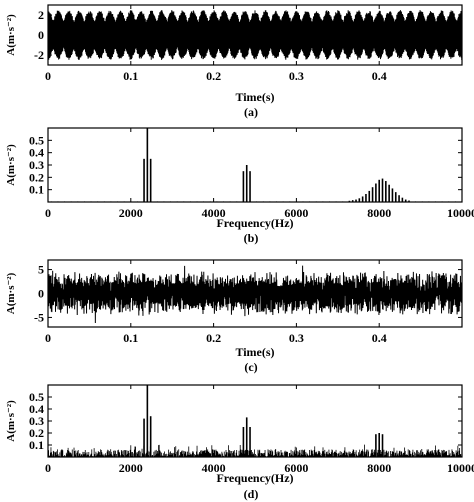 The image size is (474, 502). What do you see at coordinates (251, 494) in the screenshot?
I see `panel-caption: (d)` at bounding box center [251, 494].